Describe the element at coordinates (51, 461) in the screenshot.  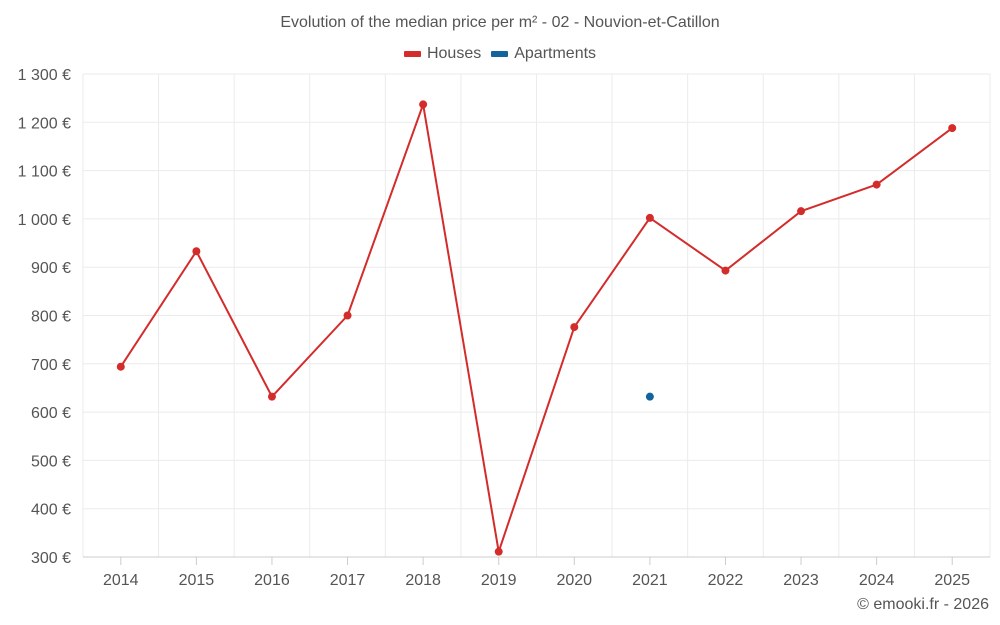
I see `y-tick-label: 500 €` at that location.